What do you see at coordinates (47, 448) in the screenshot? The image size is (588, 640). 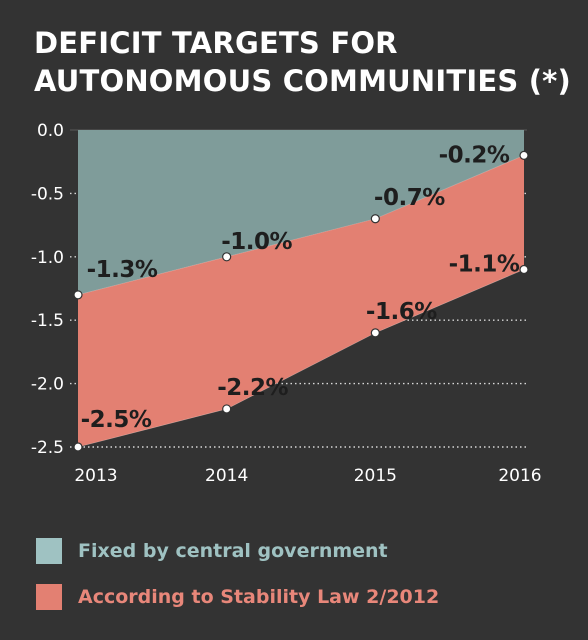 I see `y-tick-label: -2.5` at bounding box center [47, 448].